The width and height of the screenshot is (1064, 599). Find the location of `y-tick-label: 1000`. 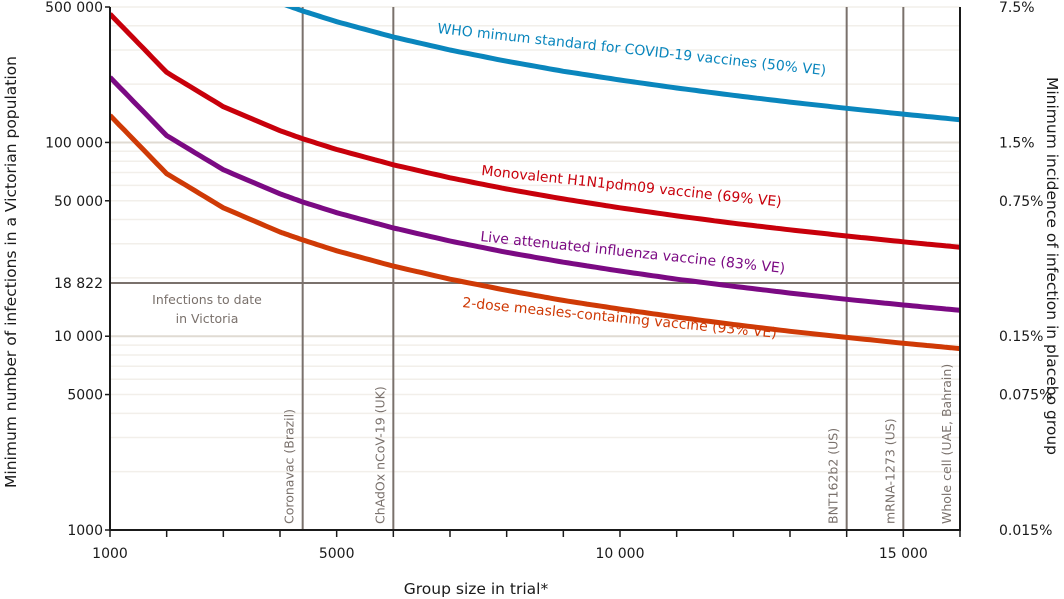

y-tick-label: 1000 is located at coordinates (85, 531).